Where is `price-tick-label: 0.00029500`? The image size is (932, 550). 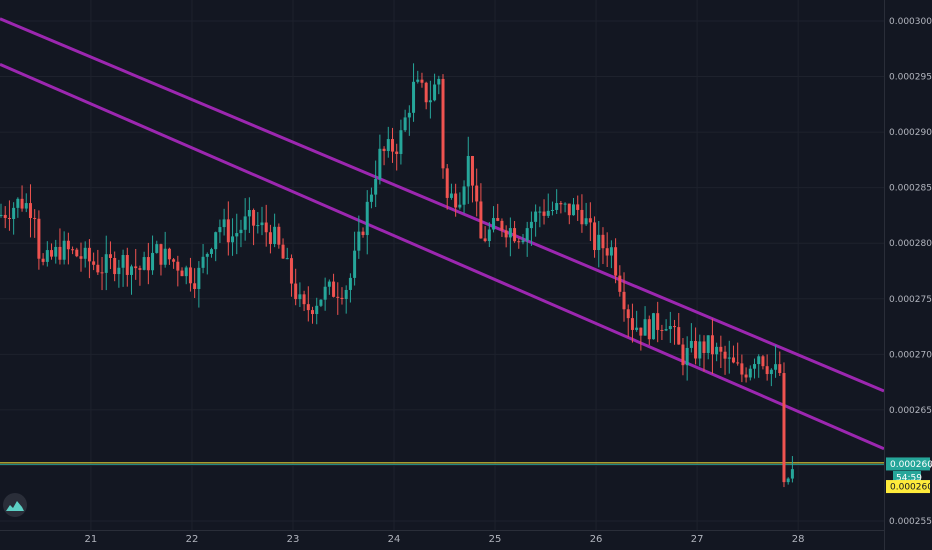
price-tick-label: 0.00029500 is located at coordinates (910, 78).